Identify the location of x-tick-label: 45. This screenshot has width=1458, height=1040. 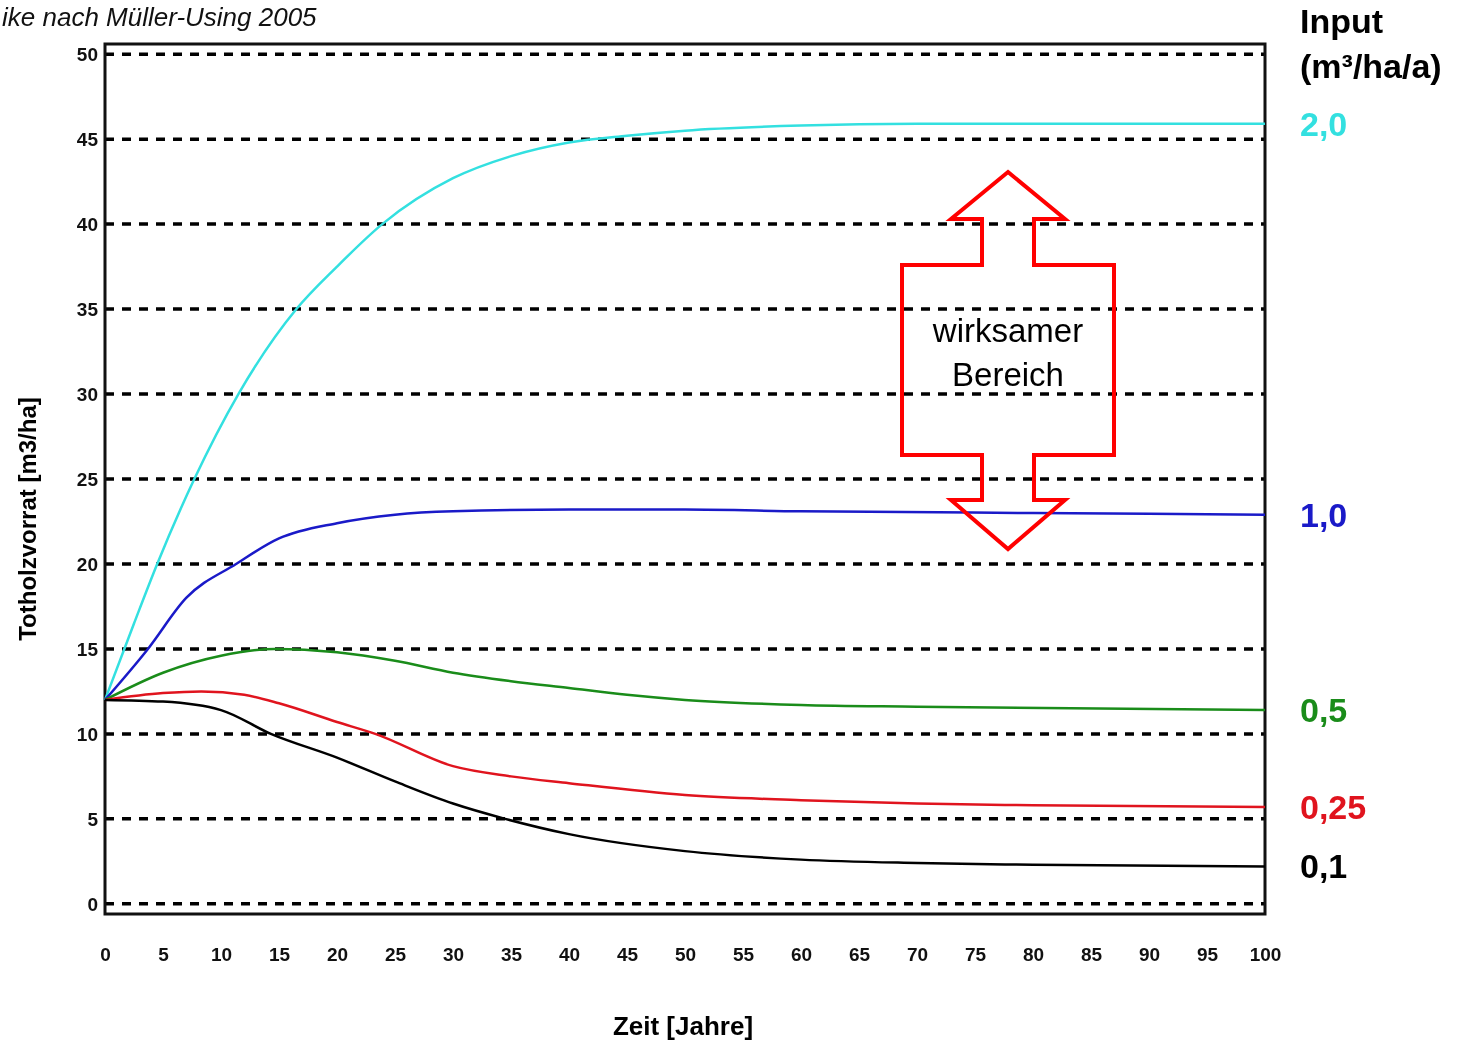
(627, 954).